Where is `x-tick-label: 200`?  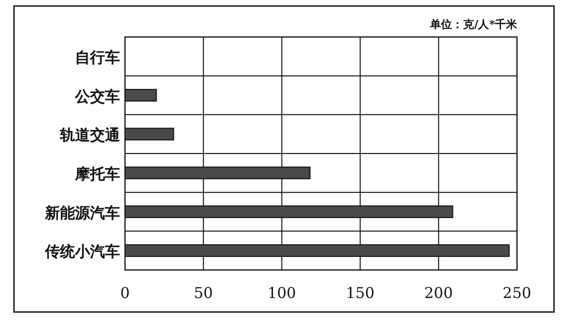
x-tick-label: 200 is located at coordinates (438, 293).